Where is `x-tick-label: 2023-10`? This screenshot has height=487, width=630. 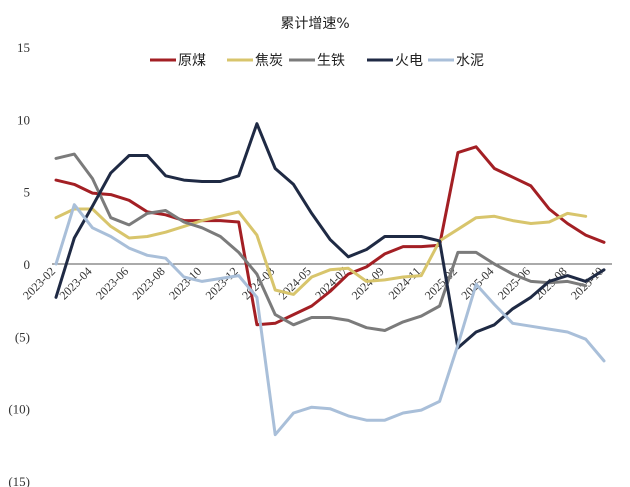
x-tick-label: 2023-10 is located at coordinates (185, 283).